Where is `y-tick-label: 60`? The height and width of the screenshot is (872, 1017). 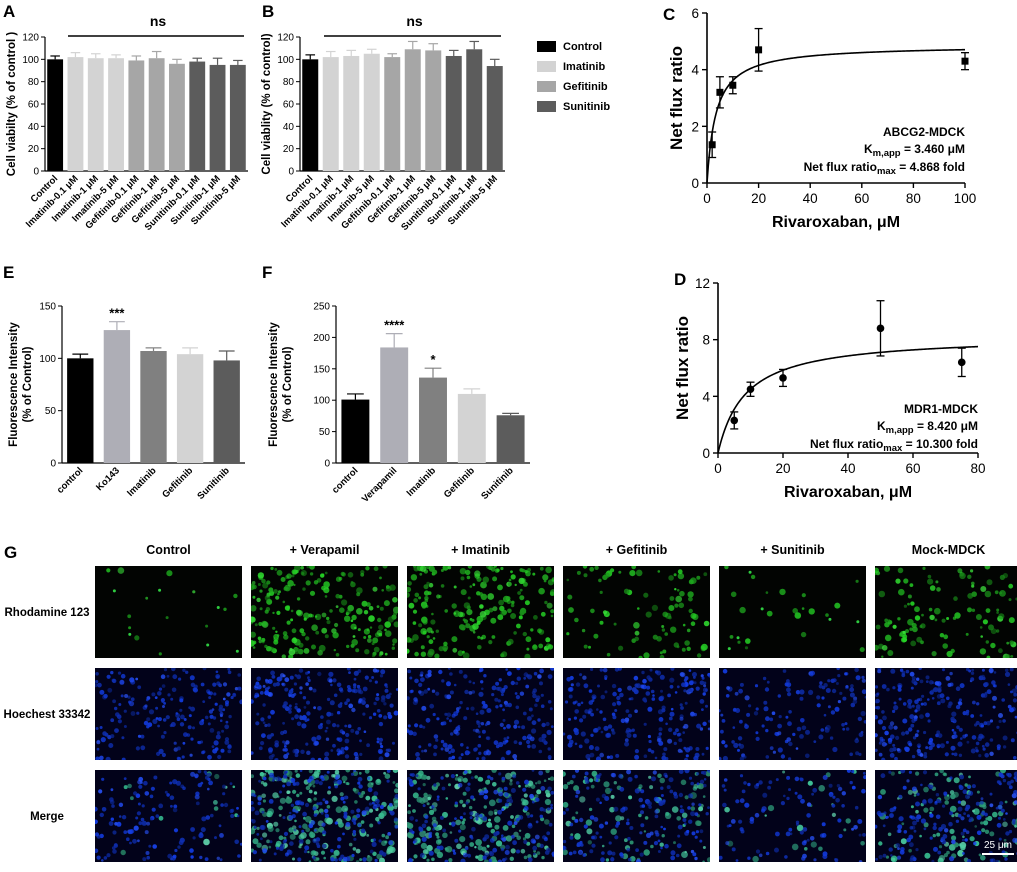
y-tick-label: 60 is located at coordinates (34, 105).